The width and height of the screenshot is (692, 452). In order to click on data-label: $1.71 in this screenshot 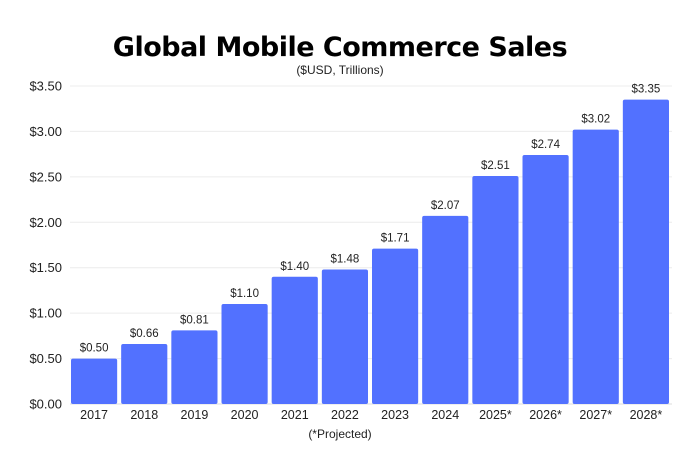, I will do `click(395, 239)`.